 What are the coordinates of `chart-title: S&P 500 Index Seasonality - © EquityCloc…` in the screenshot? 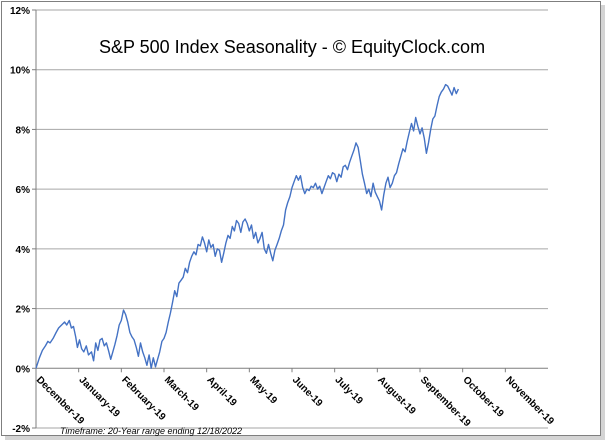 It's located at (292, 47).